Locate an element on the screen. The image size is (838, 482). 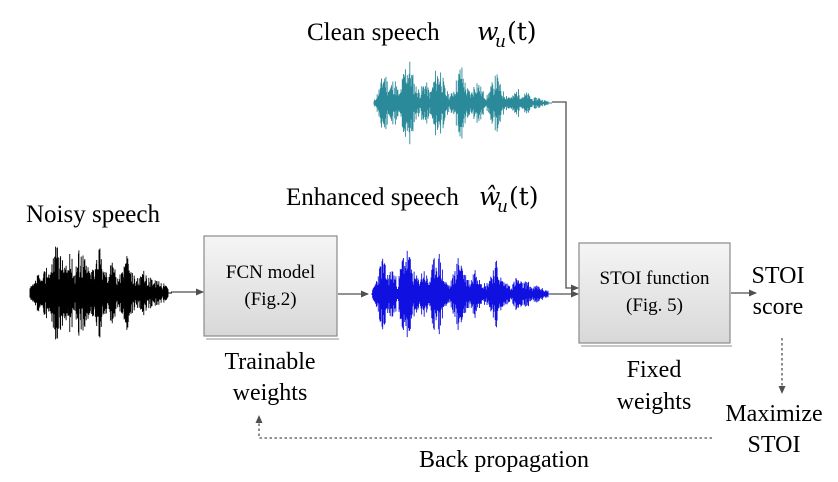
svg-text: w is located at coordinates (487, 31).